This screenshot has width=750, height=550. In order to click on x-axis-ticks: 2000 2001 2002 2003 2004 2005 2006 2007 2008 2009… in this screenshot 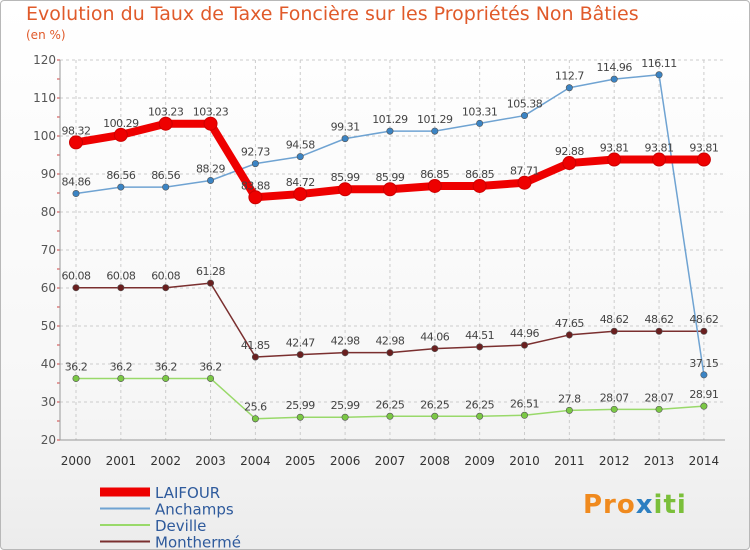, I will do `click(390, 461)`.